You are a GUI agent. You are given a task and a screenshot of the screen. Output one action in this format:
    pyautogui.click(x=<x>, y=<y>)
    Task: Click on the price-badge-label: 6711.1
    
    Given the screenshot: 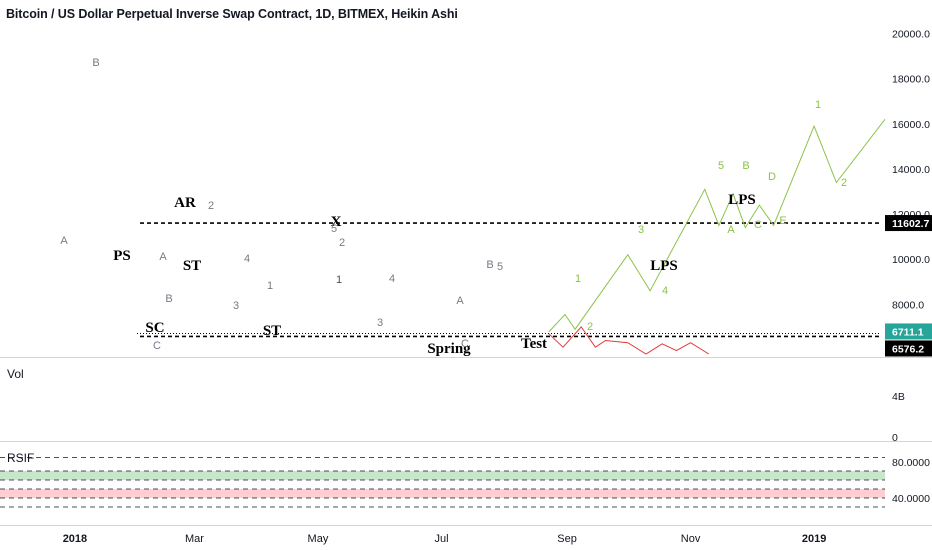 What is the action you would take?
    pyautogui.click(x=908, y=332)
    